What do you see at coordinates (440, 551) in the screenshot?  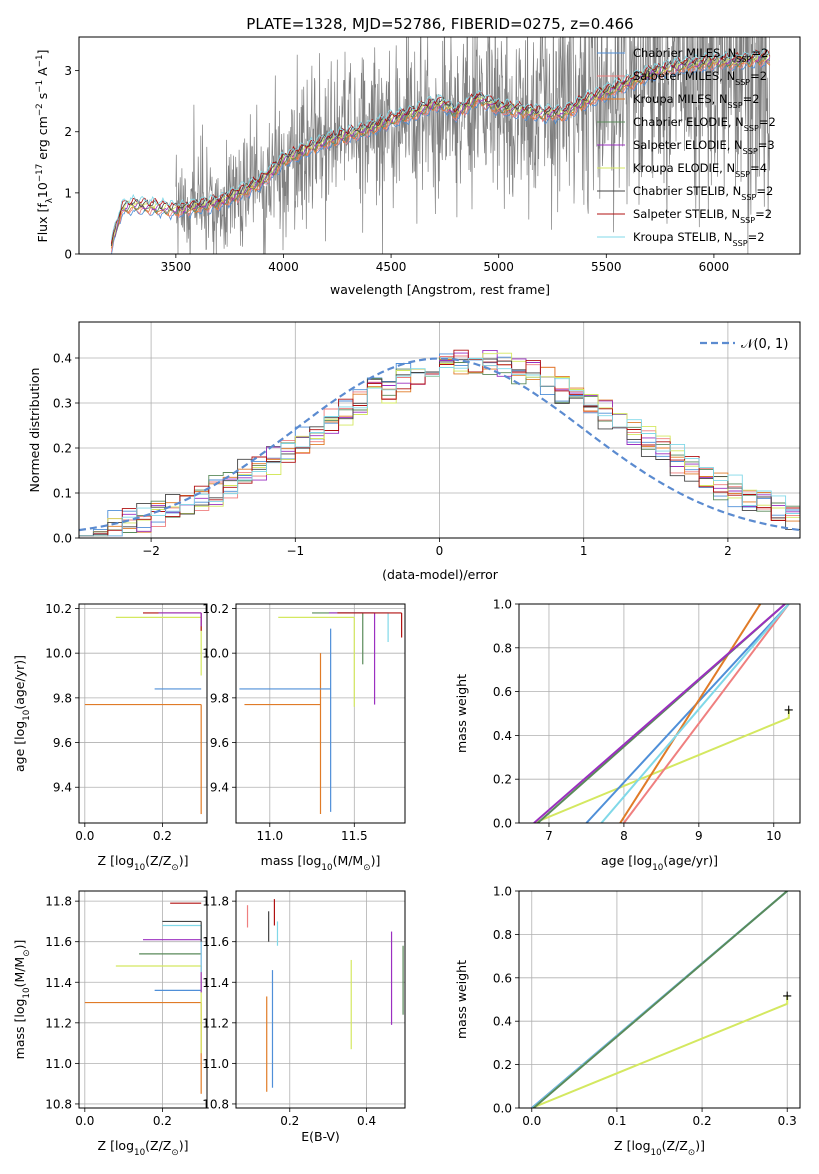 I see `x-tick-label: 0` at bounding box center [440, 551].